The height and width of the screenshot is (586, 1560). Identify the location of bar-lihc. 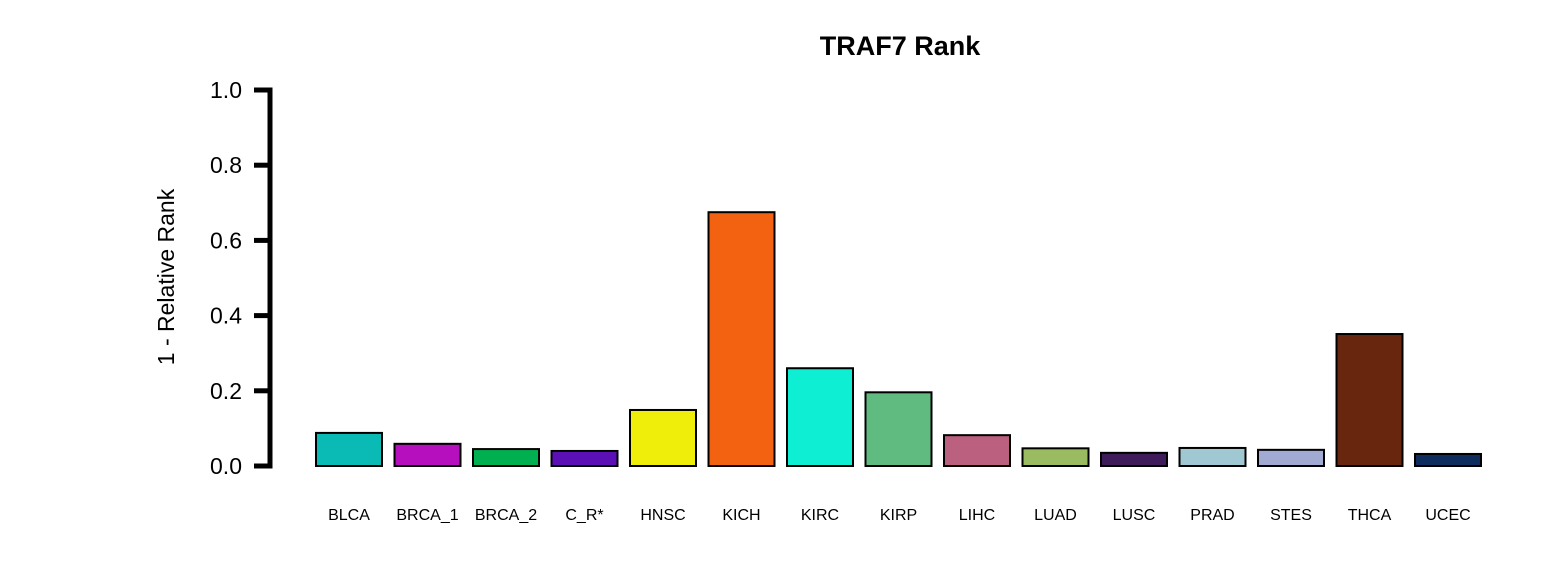
(977, 450).